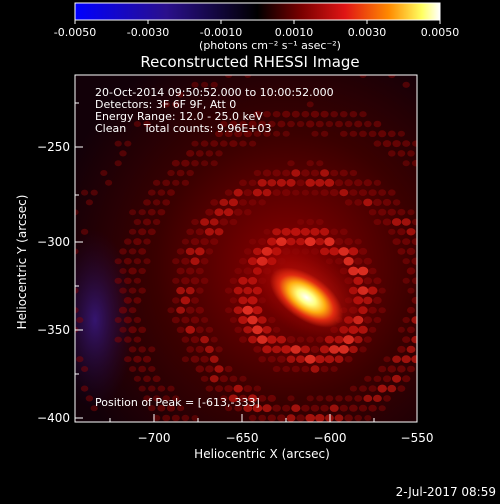 The height and width of the screenshot is (504, 500). I want to click on colorbar-tick-label: 0.0010, so click(294, 32).